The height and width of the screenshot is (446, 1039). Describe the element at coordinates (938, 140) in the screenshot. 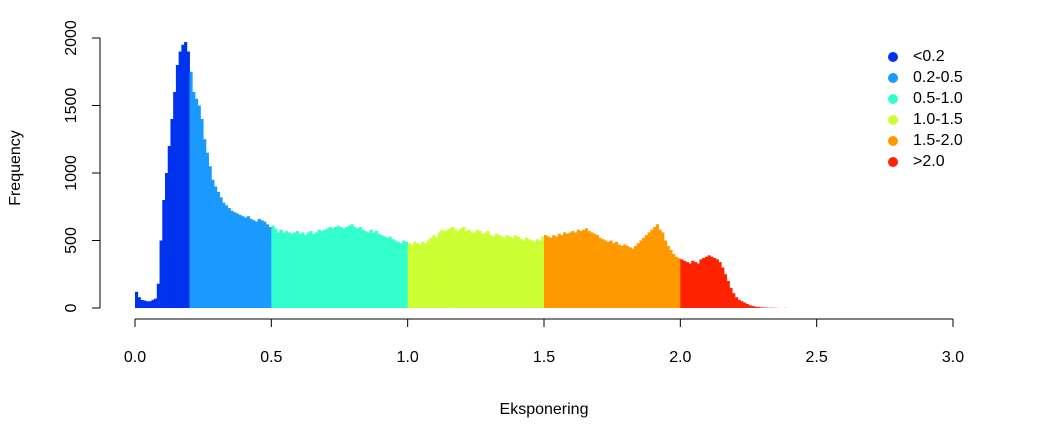

I see `legend-label: 1.5-2.0` at that location.